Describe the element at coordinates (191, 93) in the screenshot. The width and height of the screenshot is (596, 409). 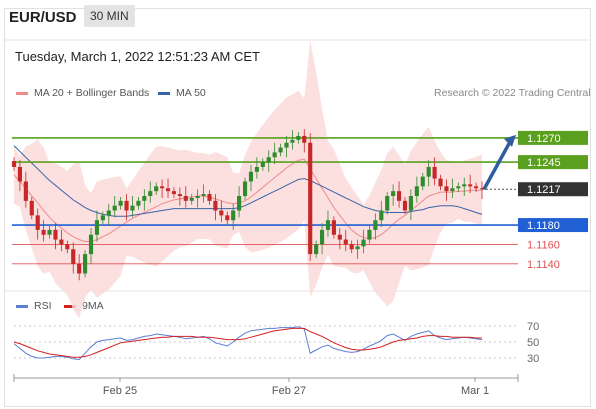
I see `legend-label-ma50: MA 50` at that location.